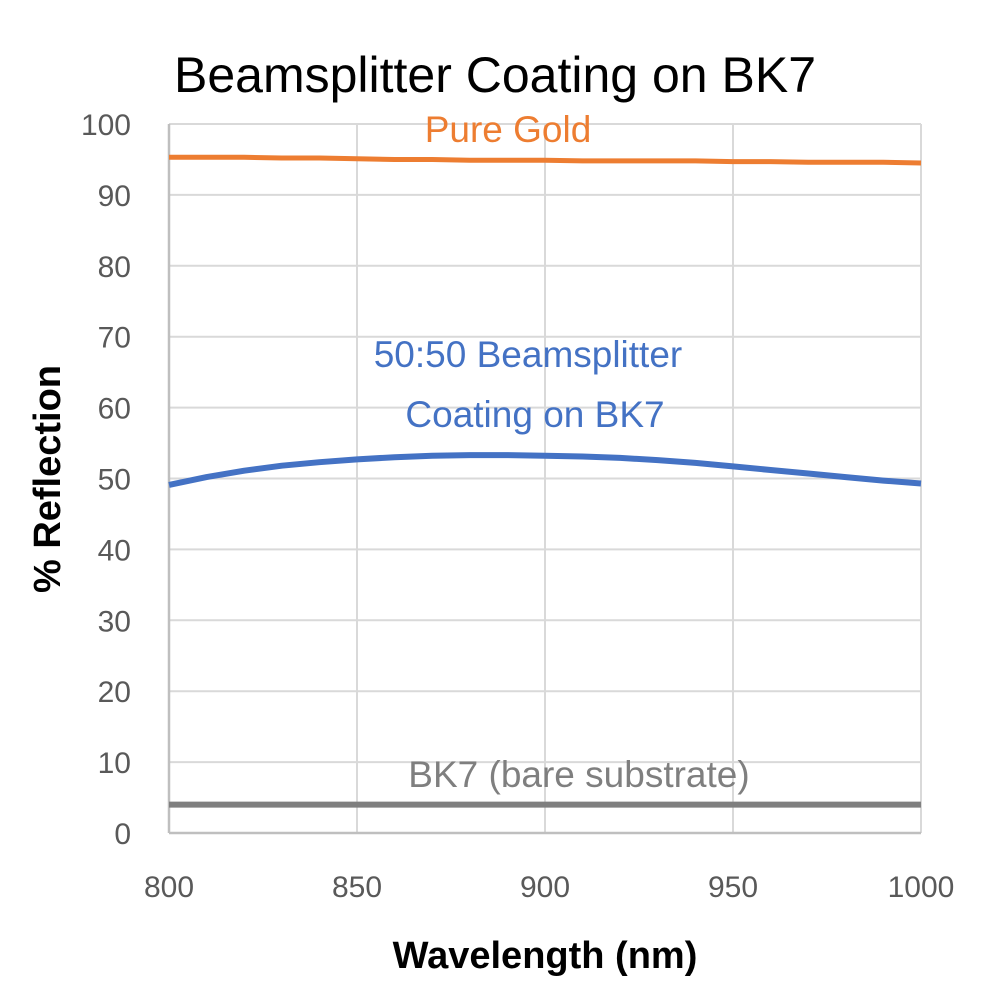 The width and height of the screenshot is (990, 989). I want to click on y-tick-label-30: 30, so click(114, 621).